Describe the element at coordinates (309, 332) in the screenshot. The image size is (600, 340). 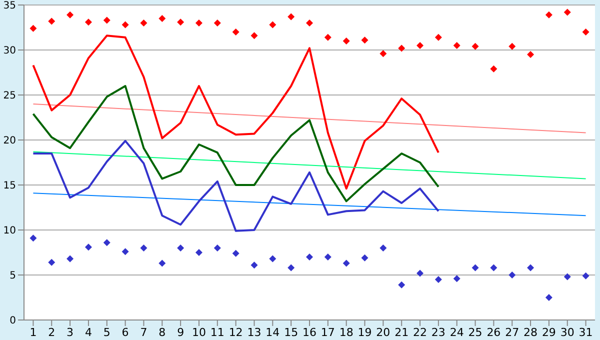
I see `x-tick-label: 16` at that location.